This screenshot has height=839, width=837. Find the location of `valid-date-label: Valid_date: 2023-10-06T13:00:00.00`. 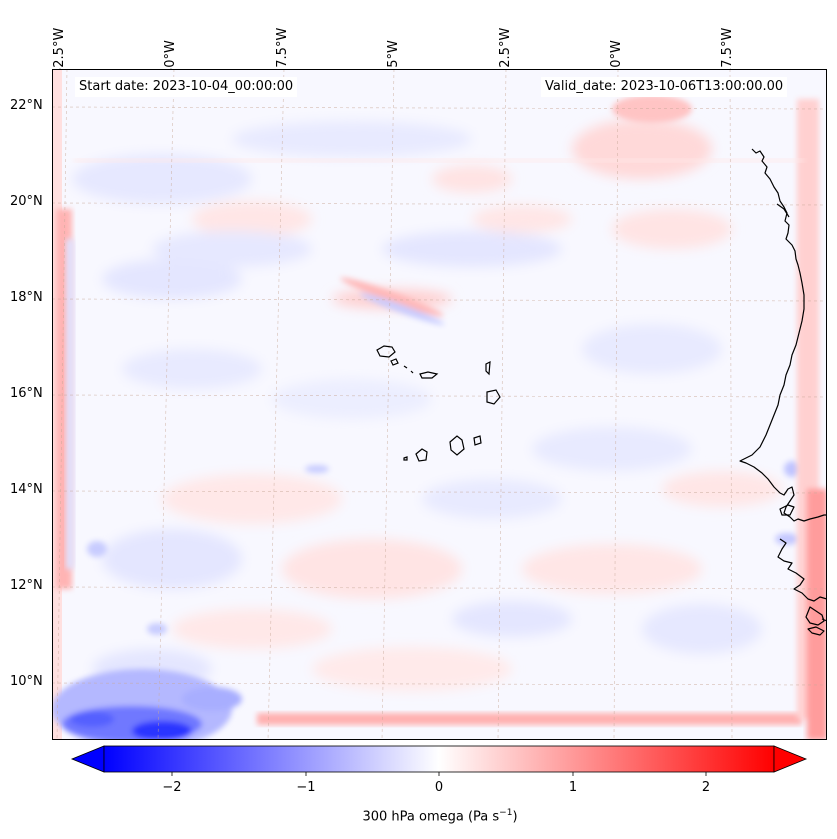

valid-date-label: Valid_date: 2023-10-06T13:00:00.00 is located at coordinates (664, 87).